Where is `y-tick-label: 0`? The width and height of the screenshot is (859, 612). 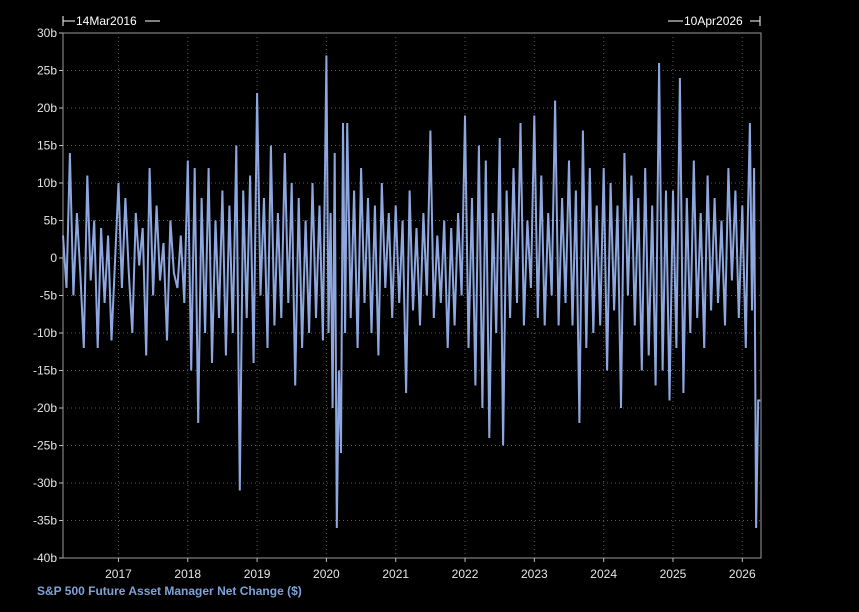
y-tick-label: 0 is located at coordinates (53, 258).